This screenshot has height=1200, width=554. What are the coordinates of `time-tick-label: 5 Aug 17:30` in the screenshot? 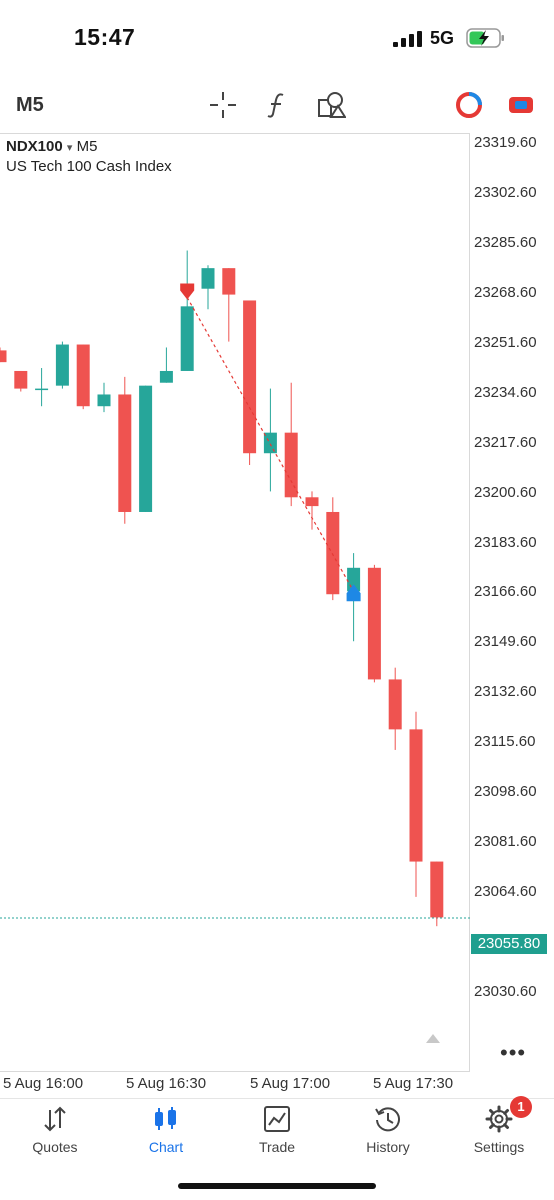 It's located at (413, 1083).